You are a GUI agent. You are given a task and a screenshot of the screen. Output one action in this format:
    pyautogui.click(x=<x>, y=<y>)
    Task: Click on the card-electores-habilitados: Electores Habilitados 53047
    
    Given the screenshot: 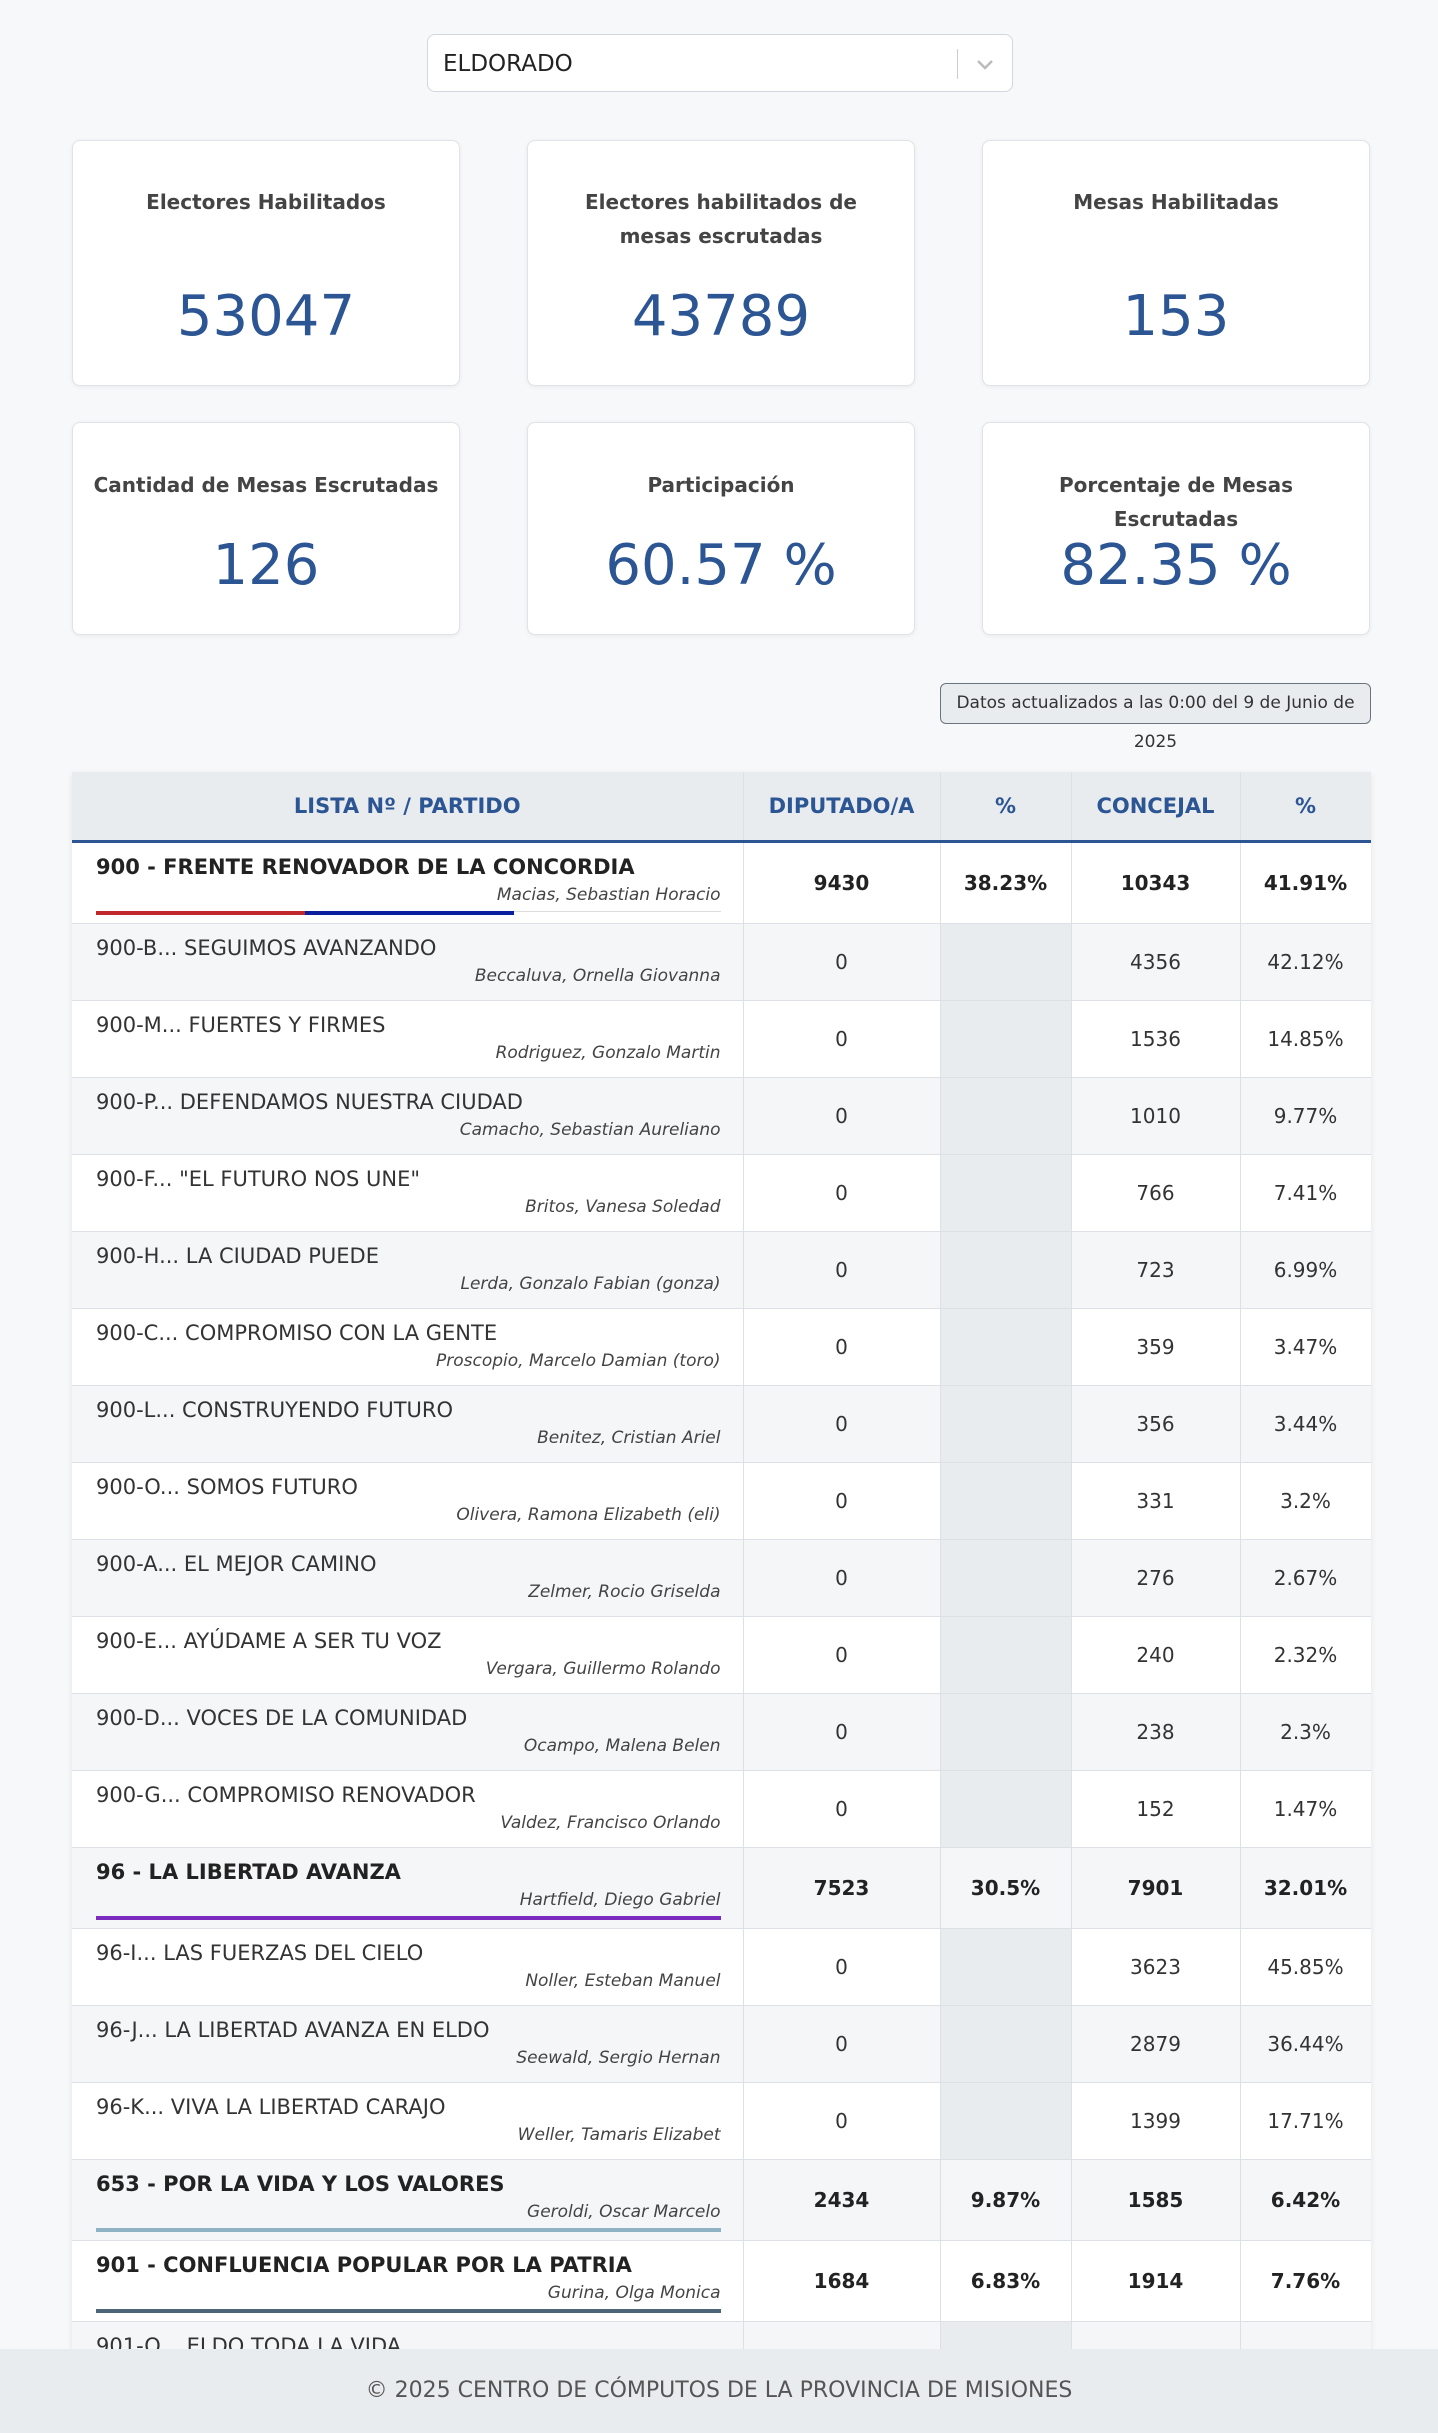 What is the action you would take?
    pyautogui.click(x=266, y=263)
    